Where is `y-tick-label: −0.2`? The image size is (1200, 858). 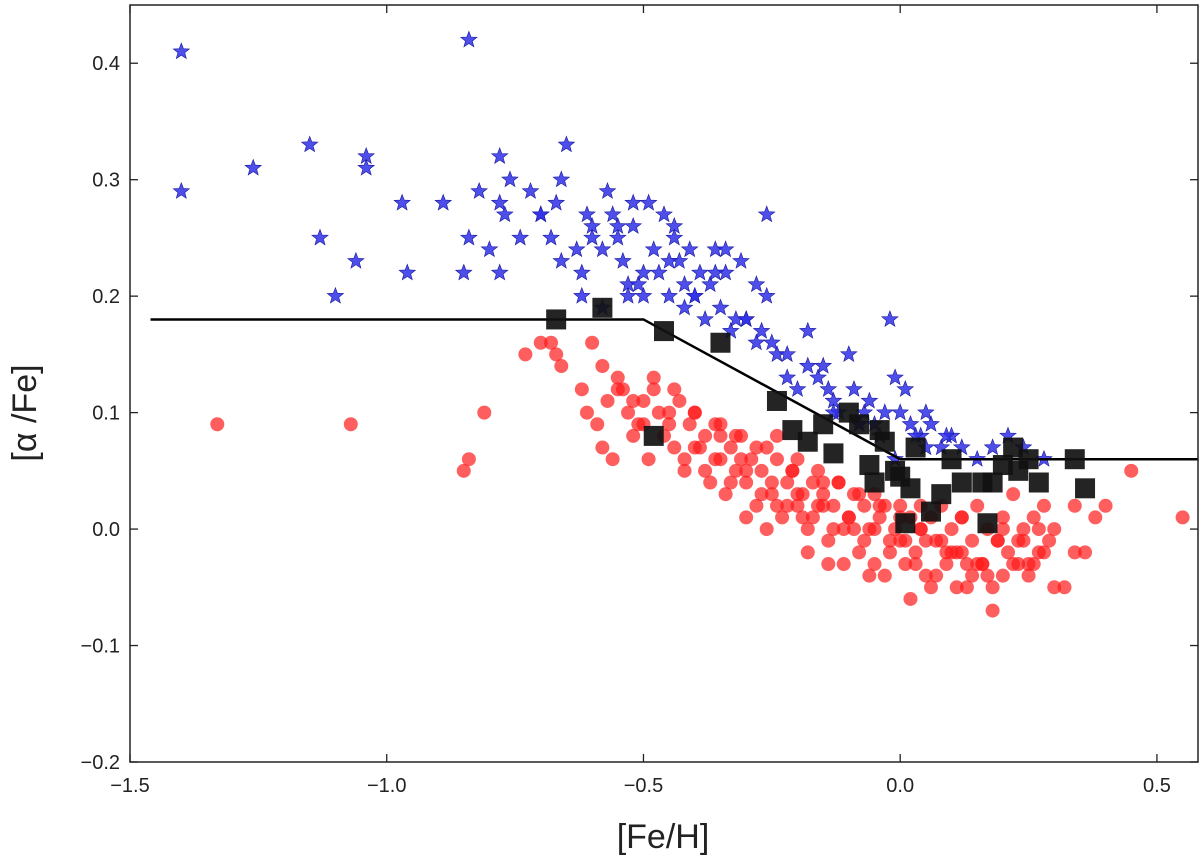 y-tick-label: −0.2 is located at coordinates (100, 763).